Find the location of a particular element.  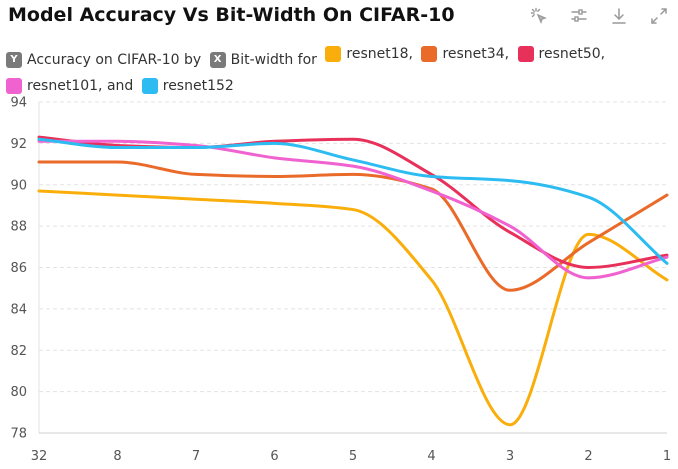

y-axis-badge: Y is located at coordinates (14, 60).